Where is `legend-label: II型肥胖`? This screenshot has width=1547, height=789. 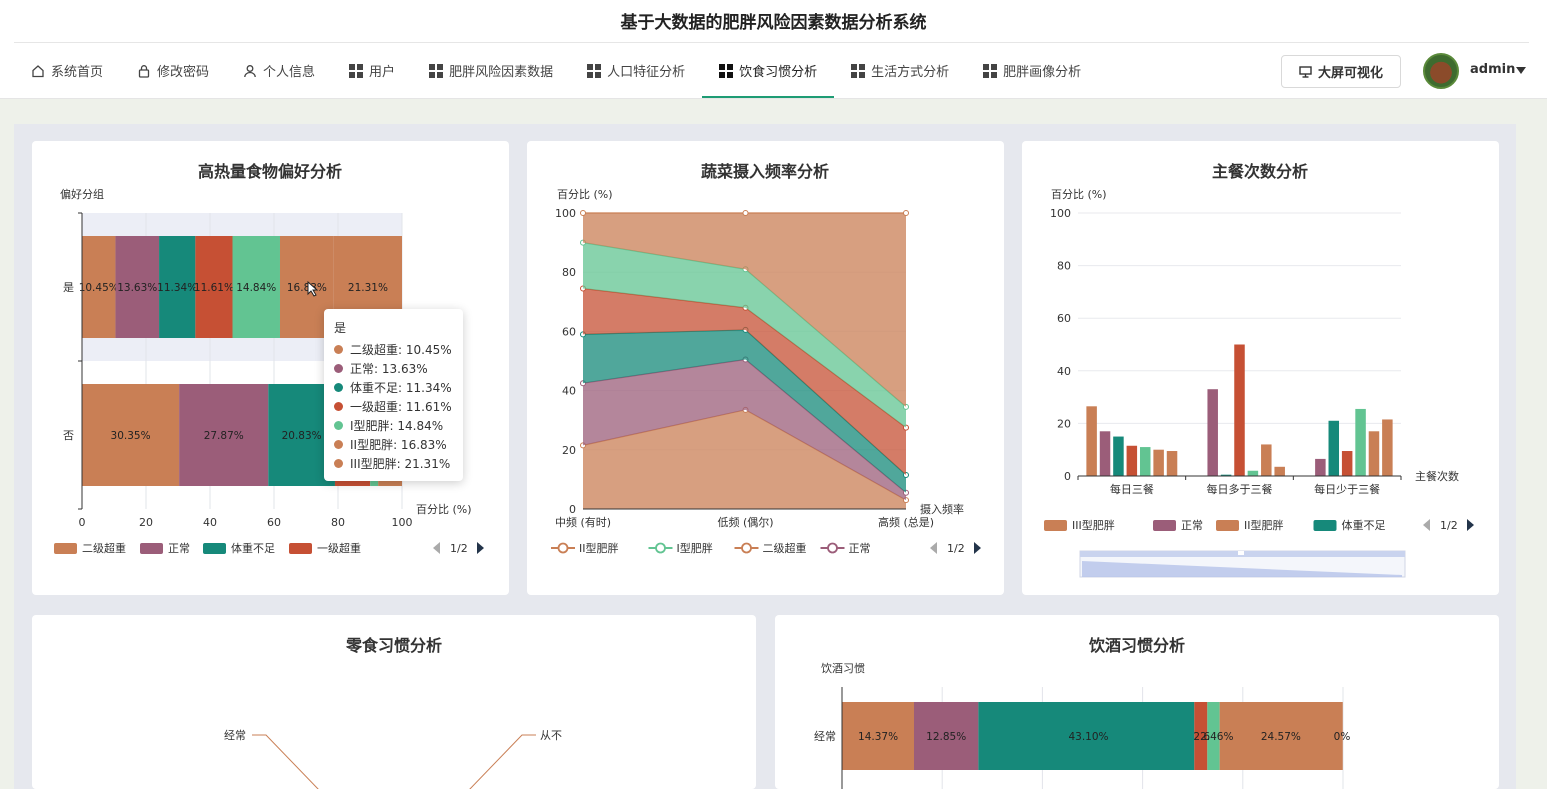 legend-label: II型肥胖 is located at coordinates (1264, 525).